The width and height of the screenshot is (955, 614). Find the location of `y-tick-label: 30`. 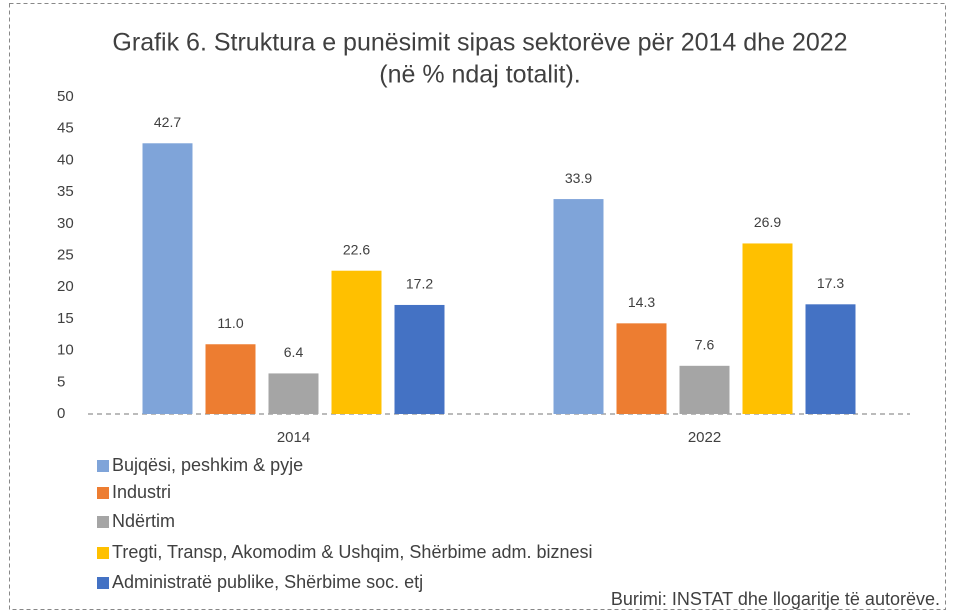

y-tick-label: 30 is located at coordinates (65, 223).